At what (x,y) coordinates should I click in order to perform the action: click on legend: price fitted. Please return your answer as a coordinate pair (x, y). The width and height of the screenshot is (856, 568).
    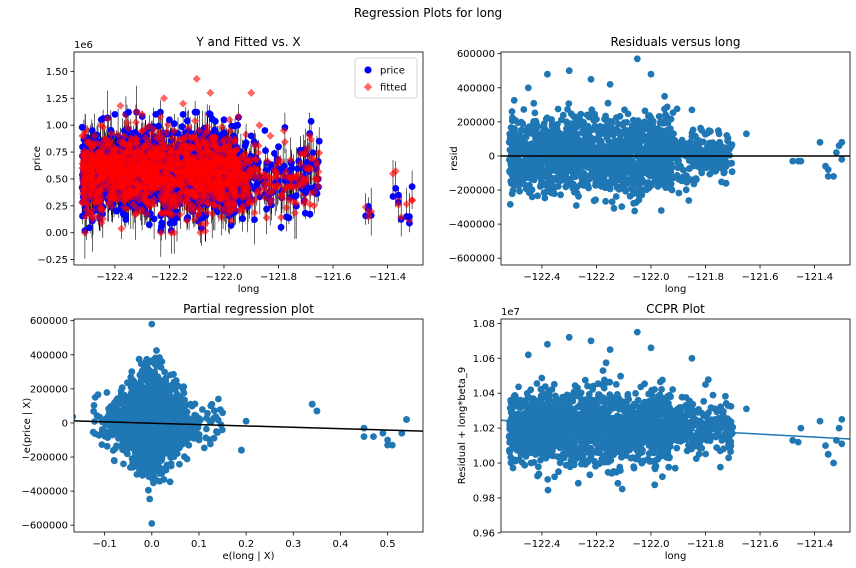
    Looking at the image, I should click on (386, 78).